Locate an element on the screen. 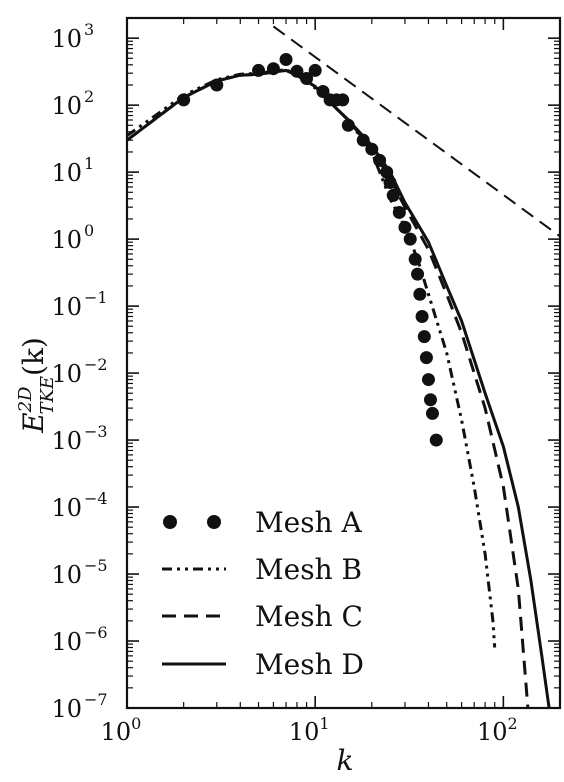  y-tick-exponent: 0 is located at coordinates (89, 230).